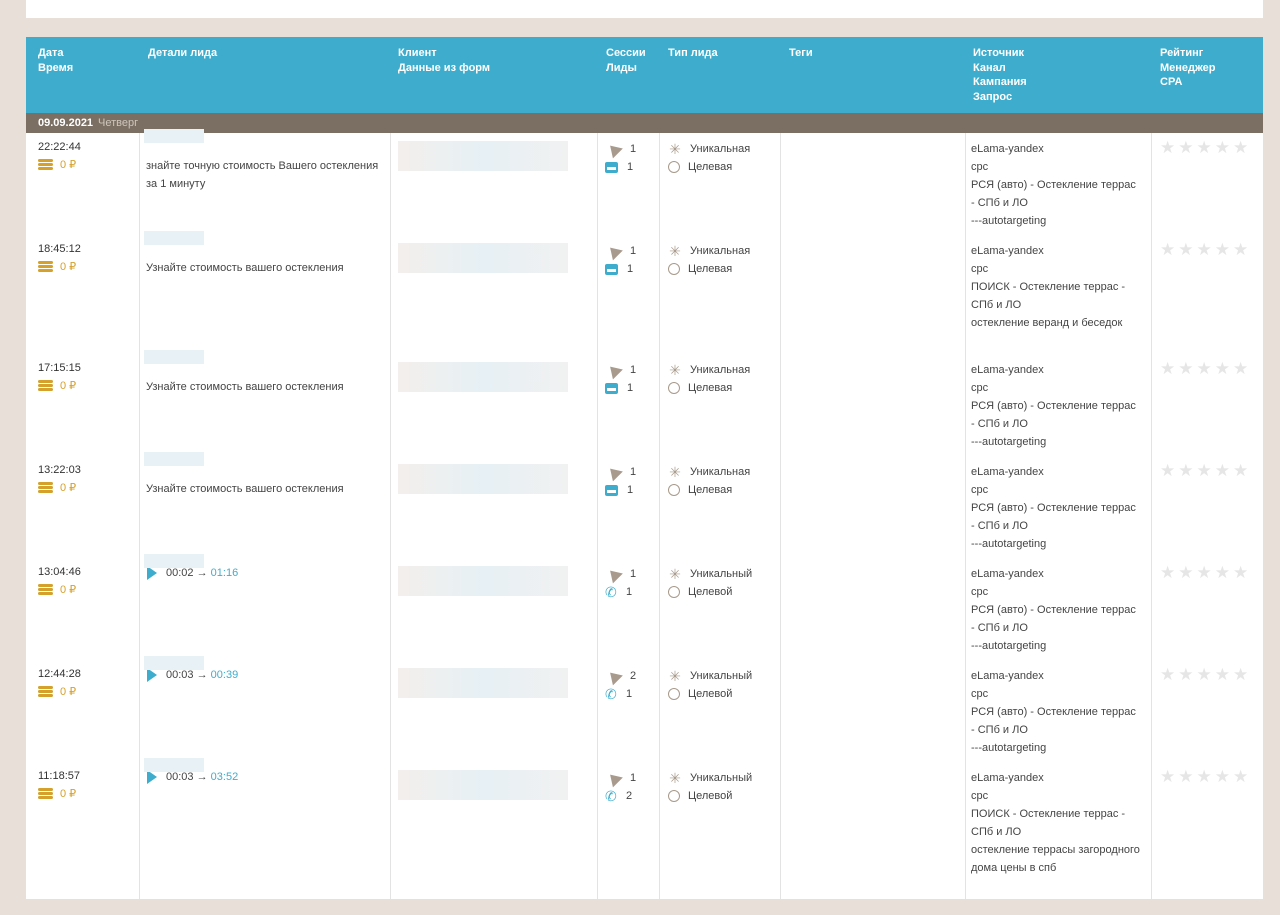 This screenshot has width=1280, height=915. I want to click on call-duration-link: 01:16, so click(224, 572).